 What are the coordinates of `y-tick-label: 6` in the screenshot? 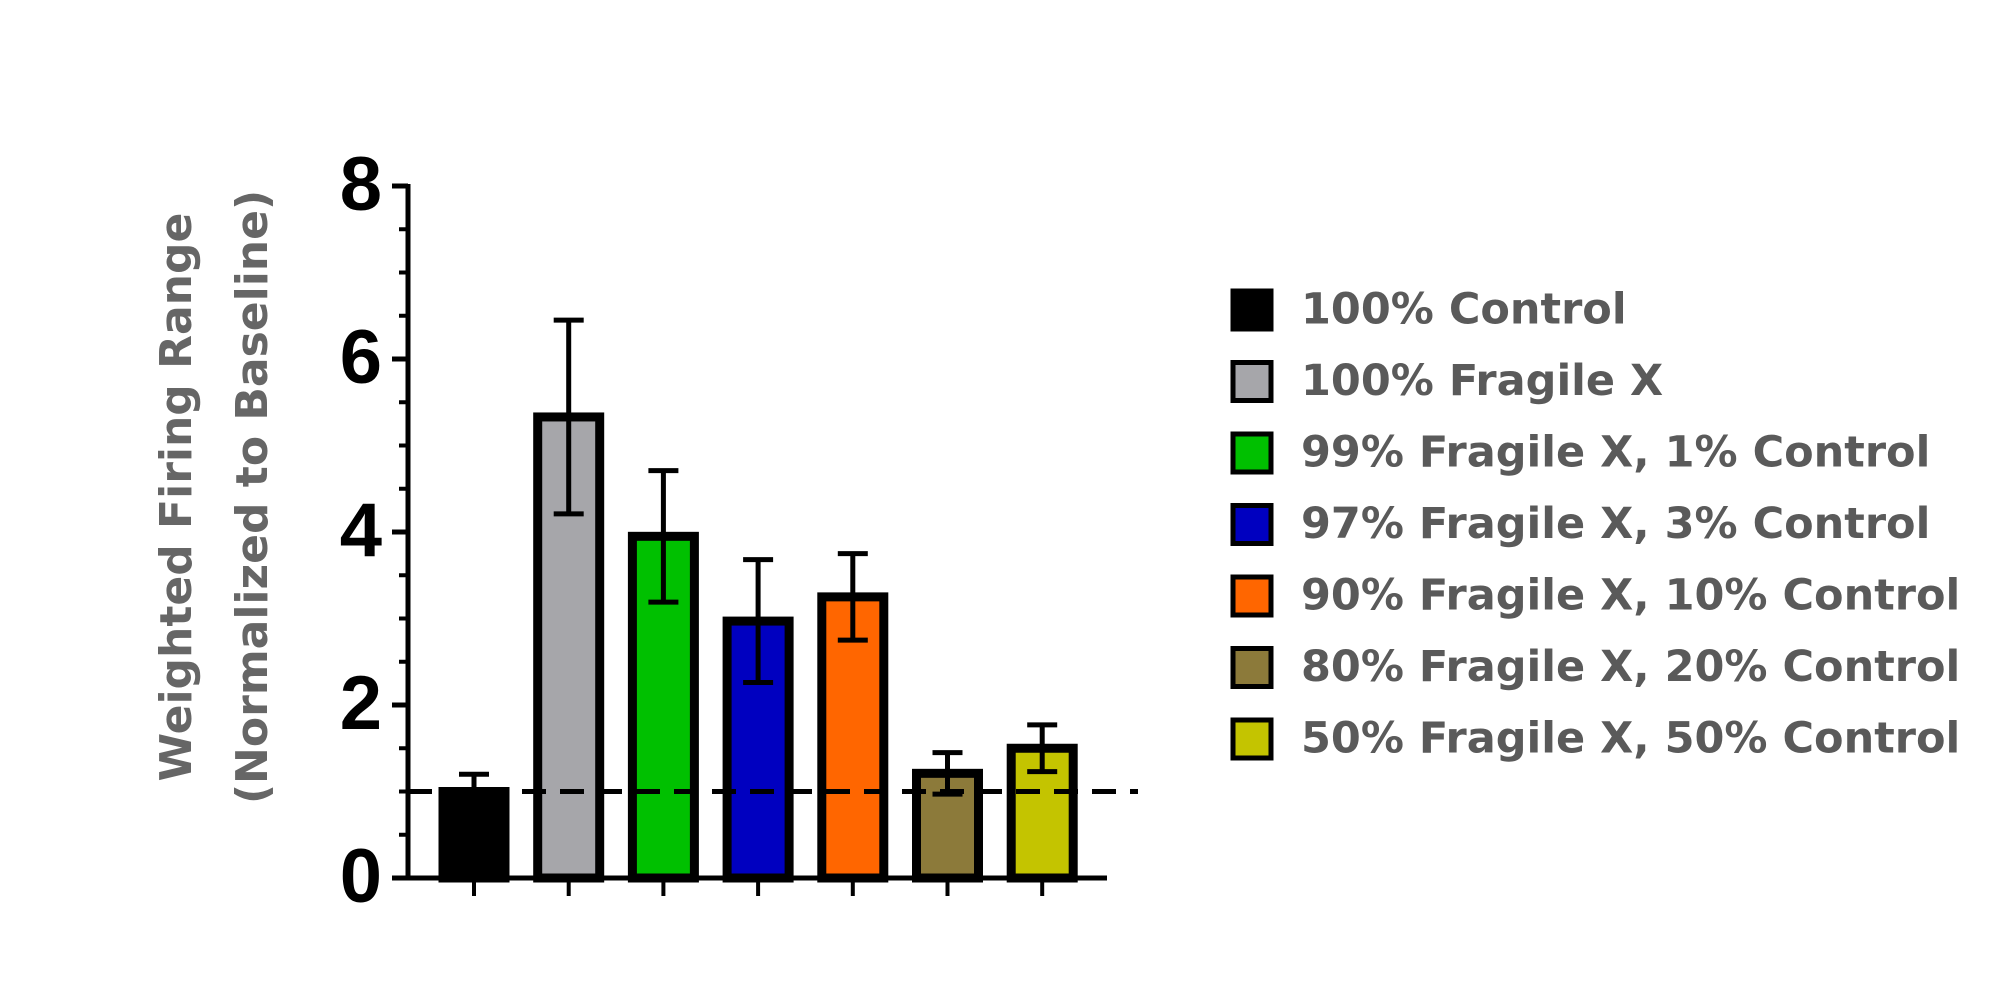 It's located at (361, 357).